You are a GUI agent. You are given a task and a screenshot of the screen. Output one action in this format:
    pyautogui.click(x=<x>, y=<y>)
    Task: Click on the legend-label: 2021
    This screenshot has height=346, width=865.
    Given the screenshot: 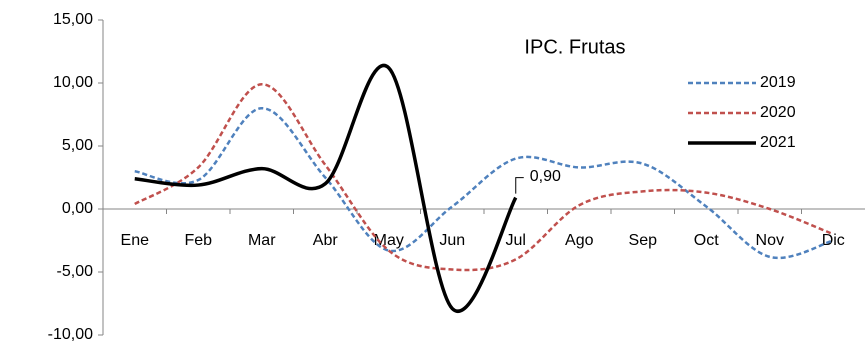 What is the action you would take?
    pyautogui.click(x=778, y=142)
    